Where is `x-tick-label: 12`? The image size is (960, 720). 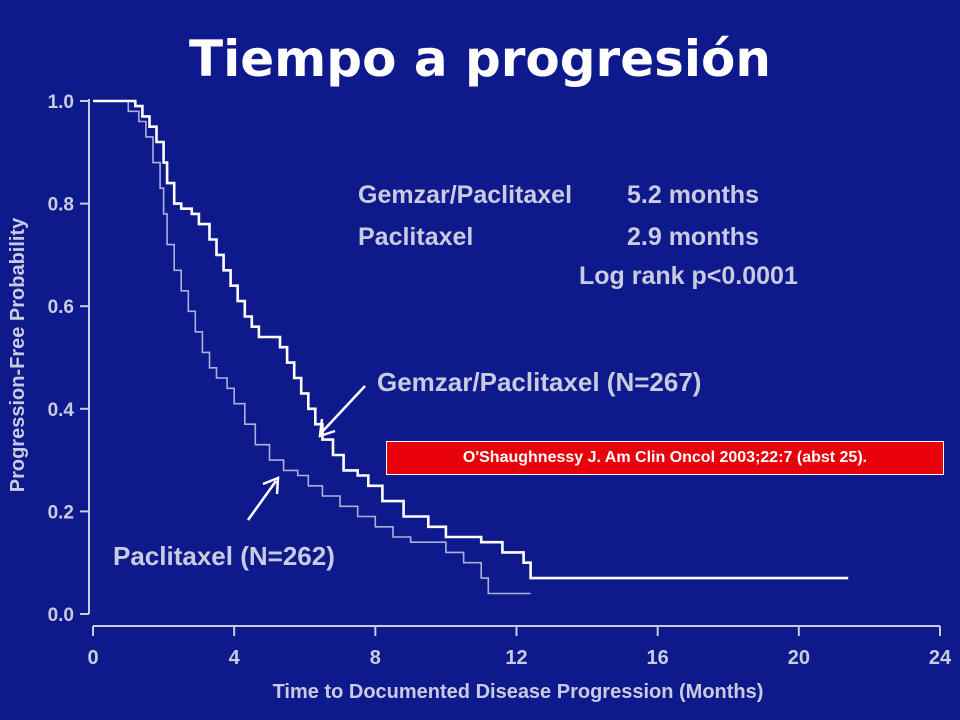
x-tick-label: 12 is located at coordinates (516, 658).